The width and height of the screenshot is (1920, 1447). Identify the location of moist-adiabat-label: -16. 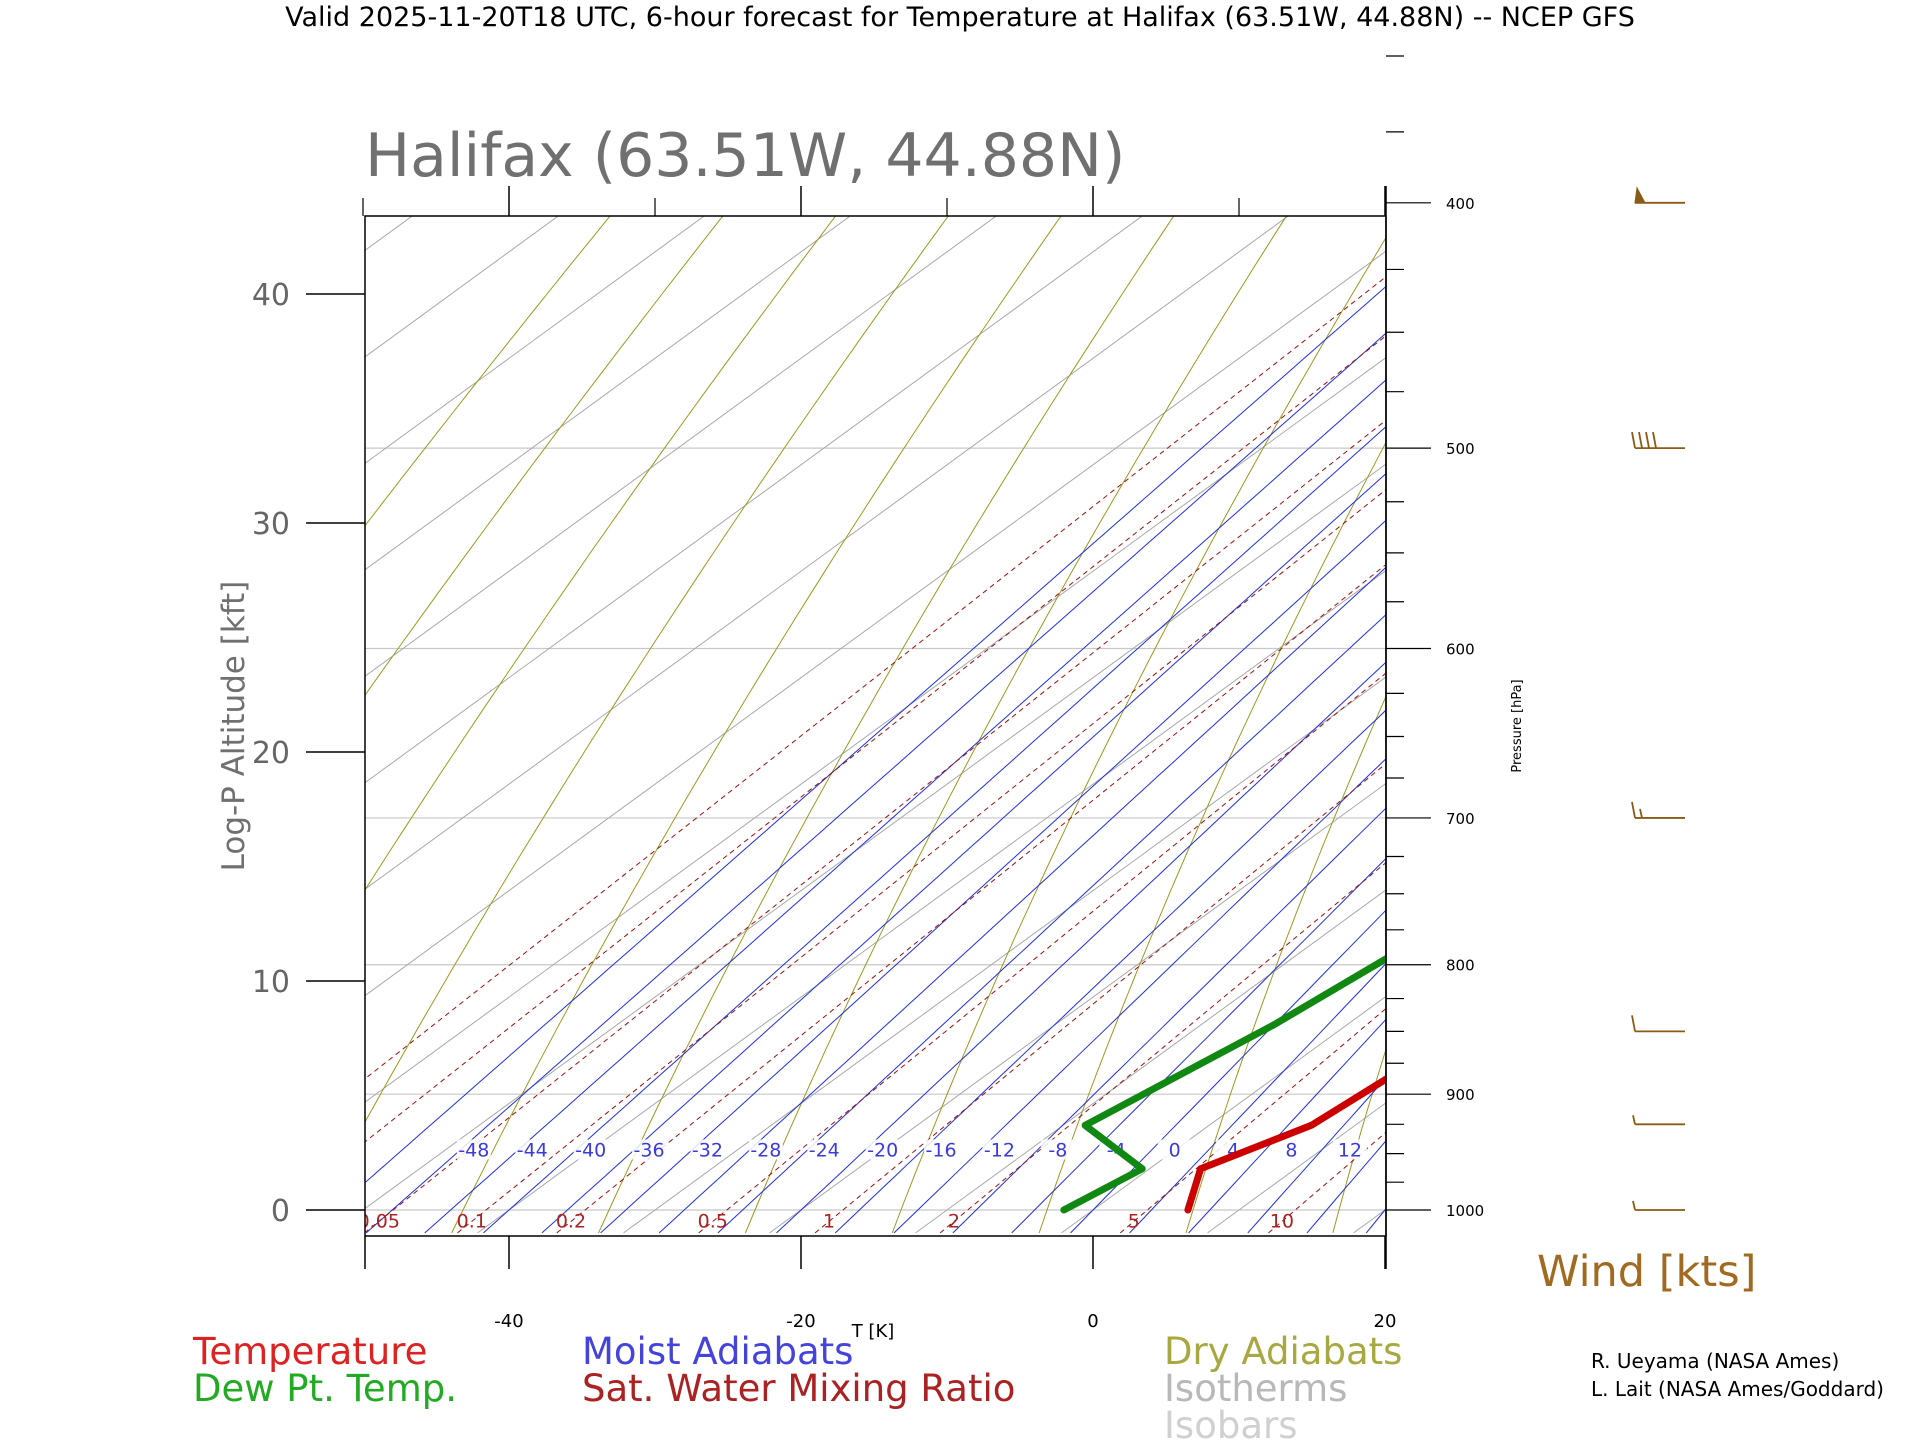
(941, 1150).